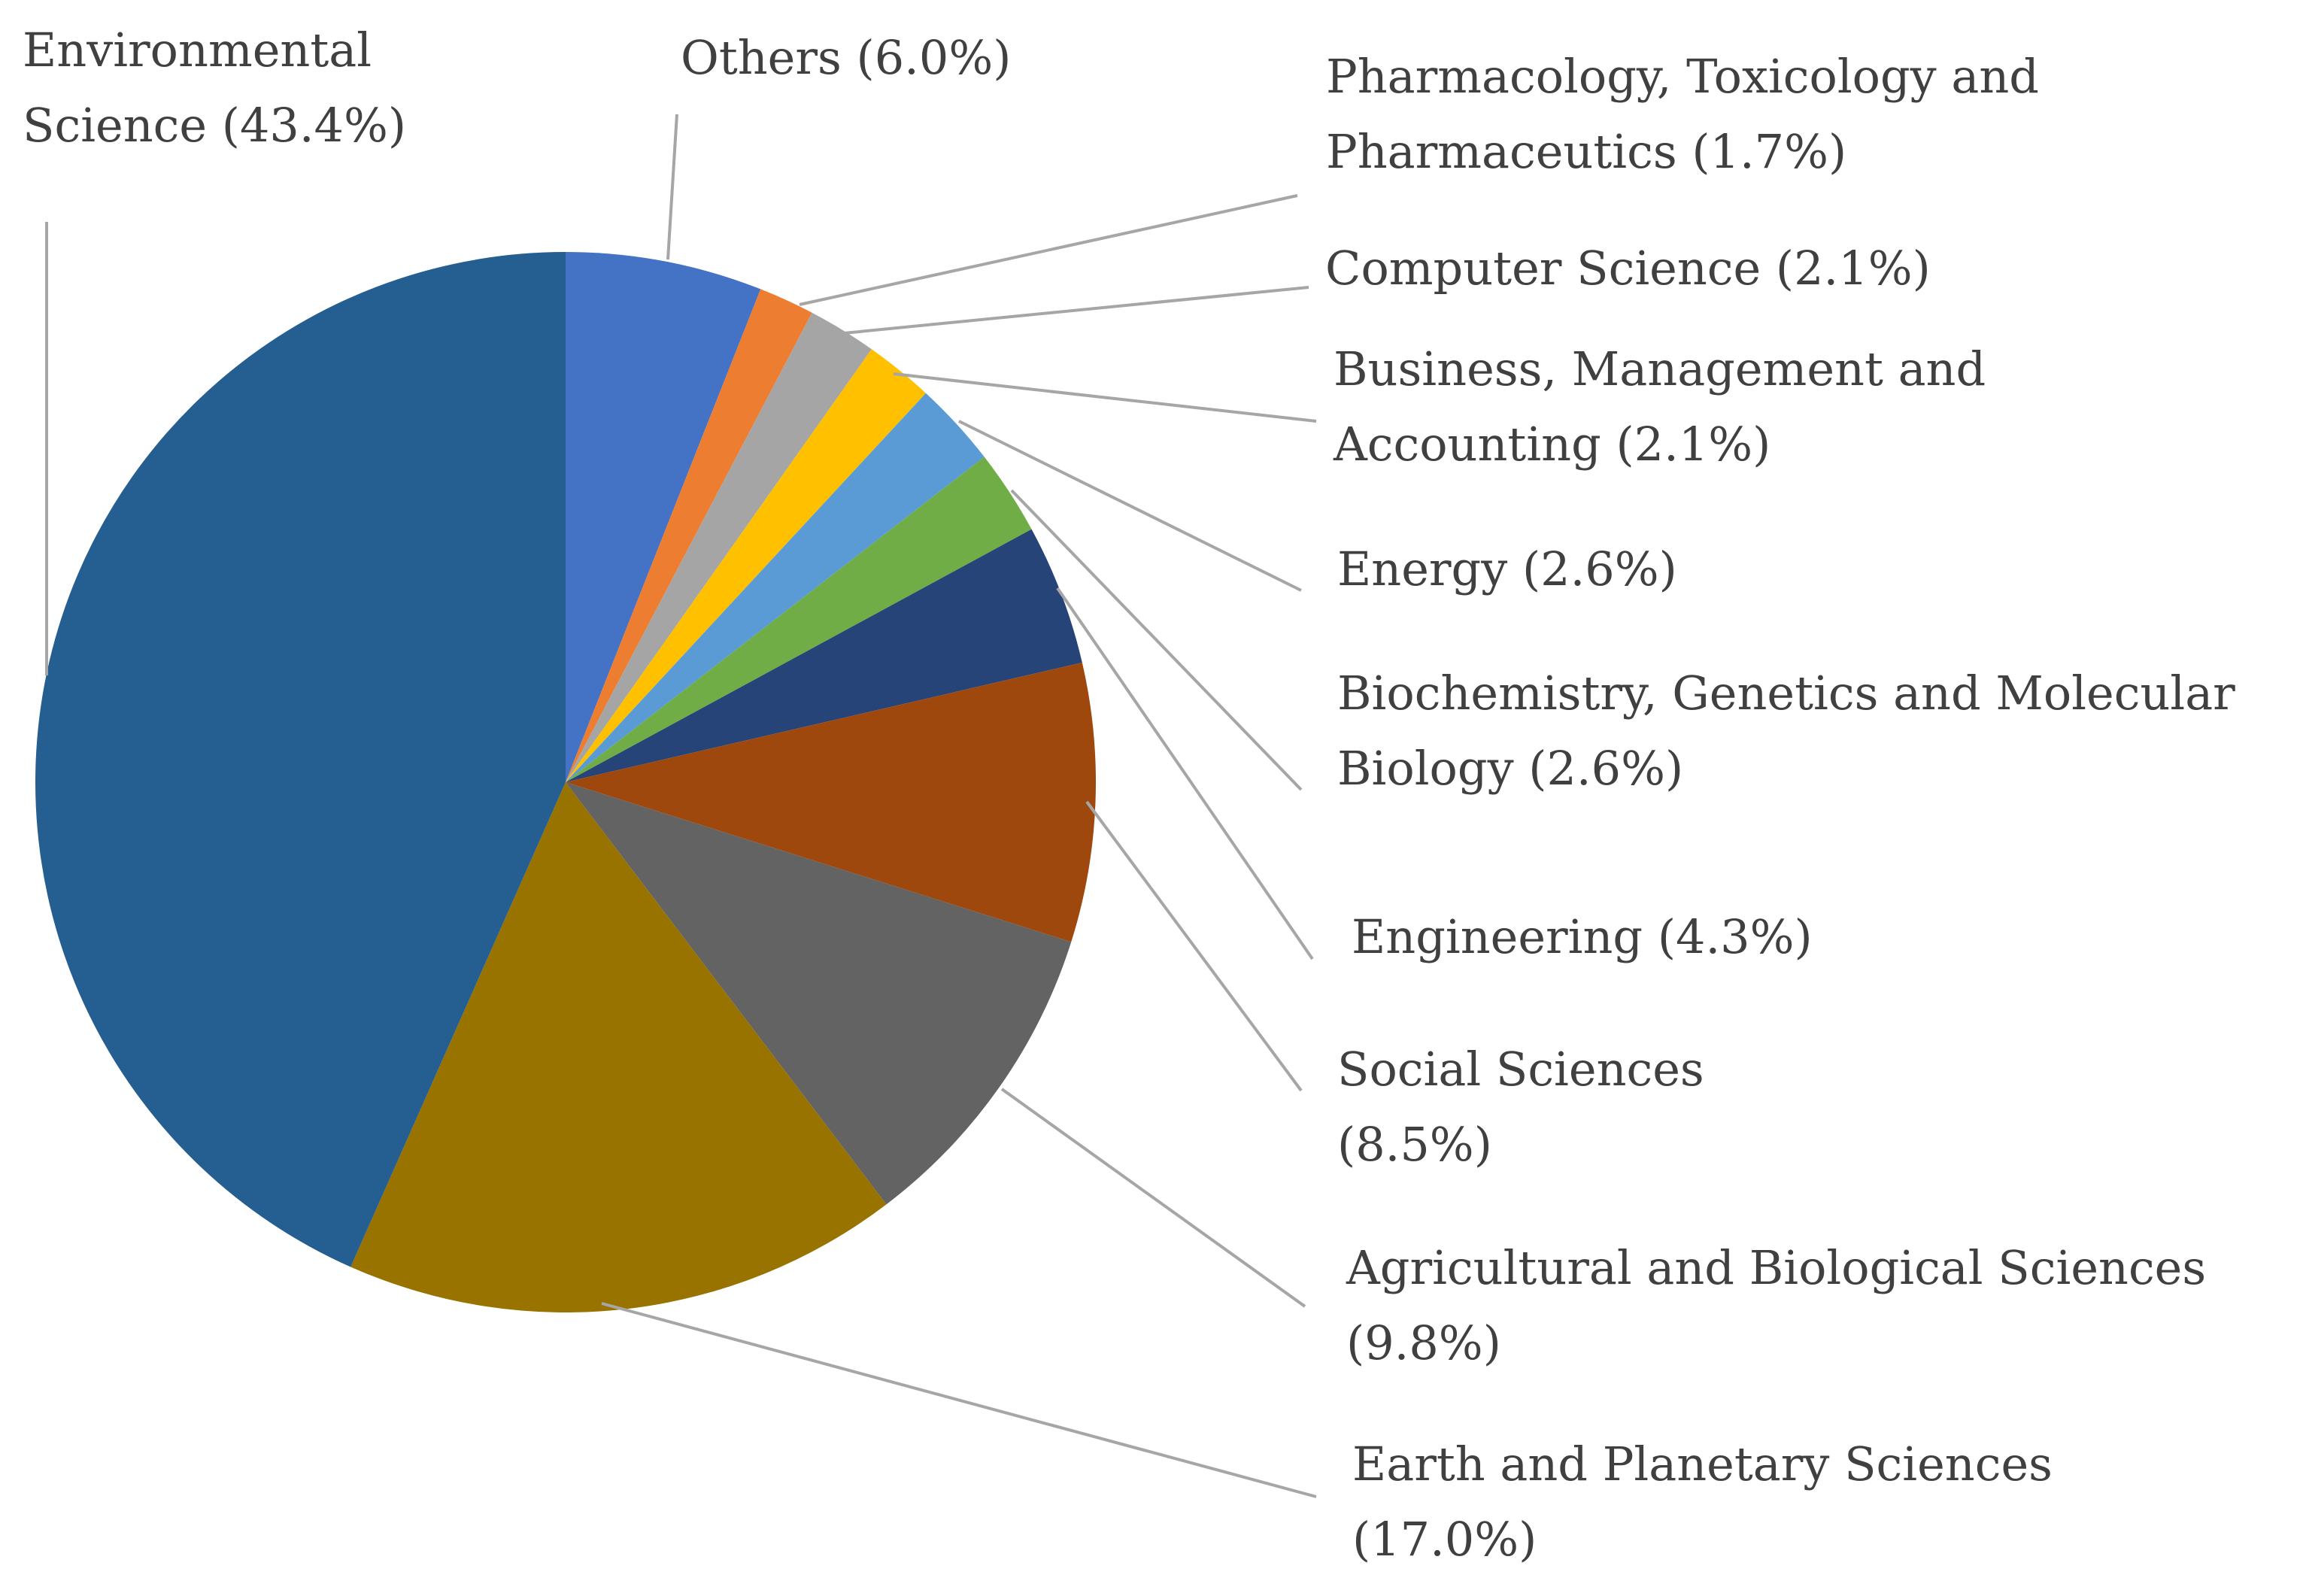 The image size is (2306, 1596). I want to click on data-label-line: Agricultural and Biological Sciences, so click(1776, 1267).